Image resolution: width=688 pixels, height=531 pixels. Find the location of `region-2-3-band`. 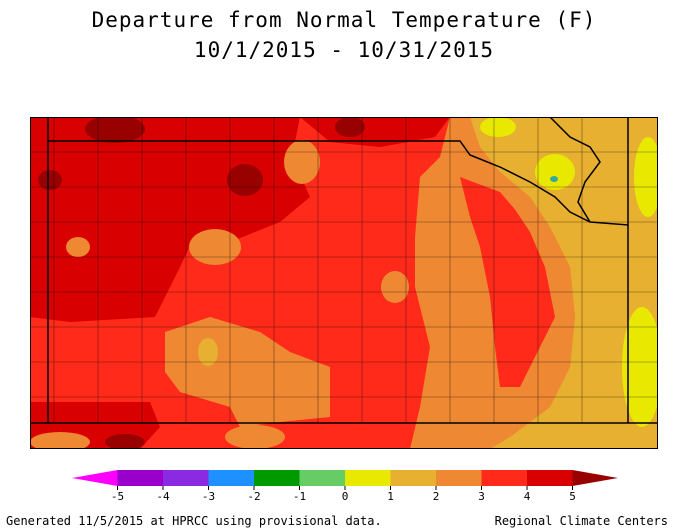

region-2-3-band is located at coordinates (525, 298).